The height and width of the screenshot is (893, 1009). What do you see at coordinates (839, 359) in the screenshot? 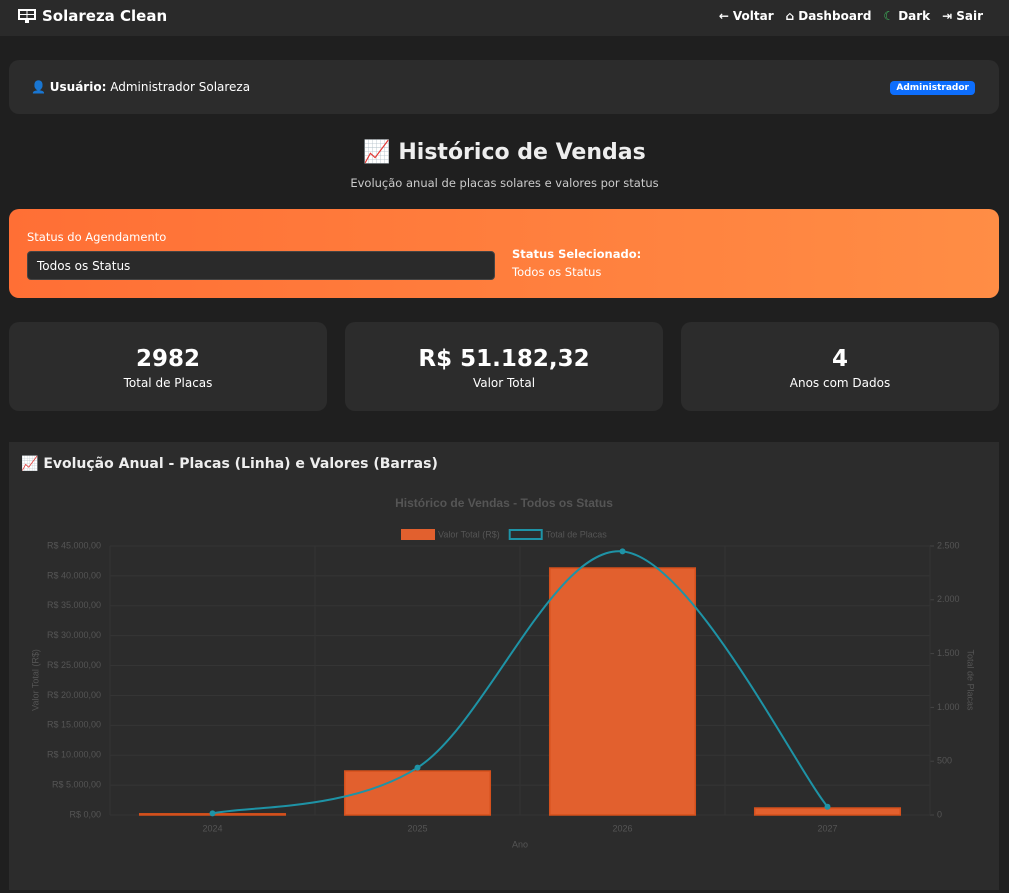
I see `stat-value: 4` at bounding box center [839, 359].